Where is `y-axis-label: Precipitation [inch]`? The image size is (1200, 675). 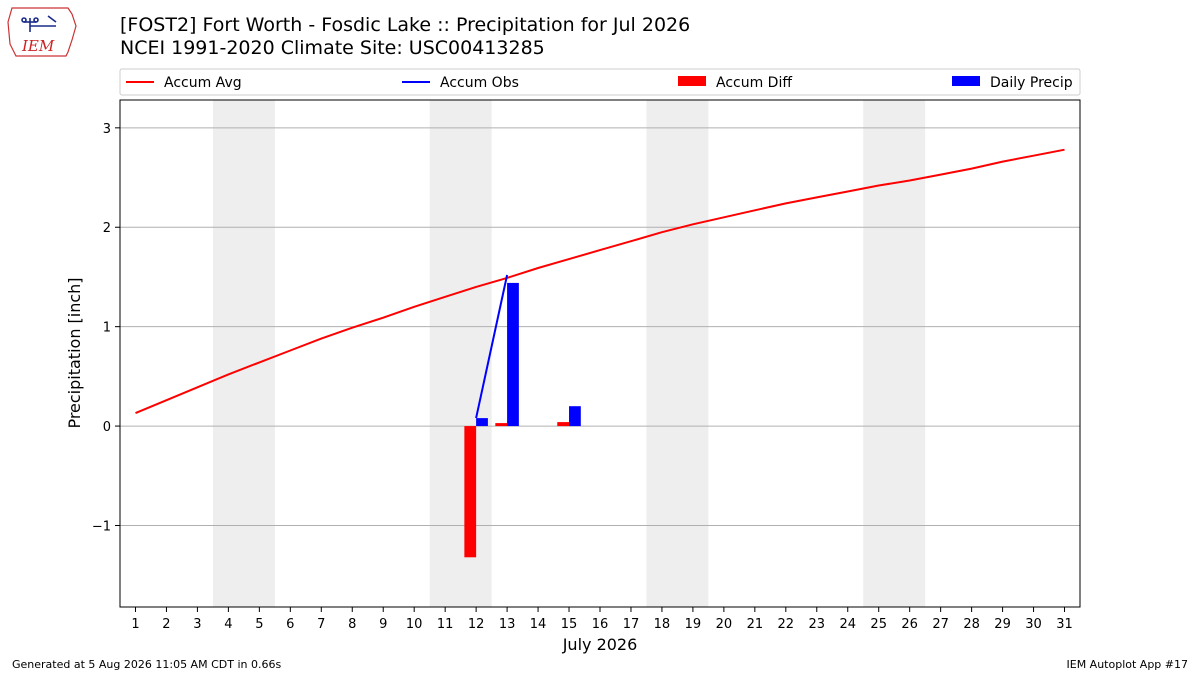 y-axis-label: Precipitation [inch] is located at coordinates (74, 352).